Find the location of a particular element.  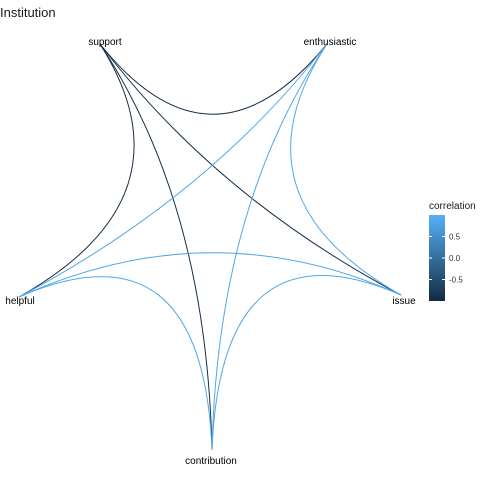

edge-support-helpful is located at coordinates (76, 170).